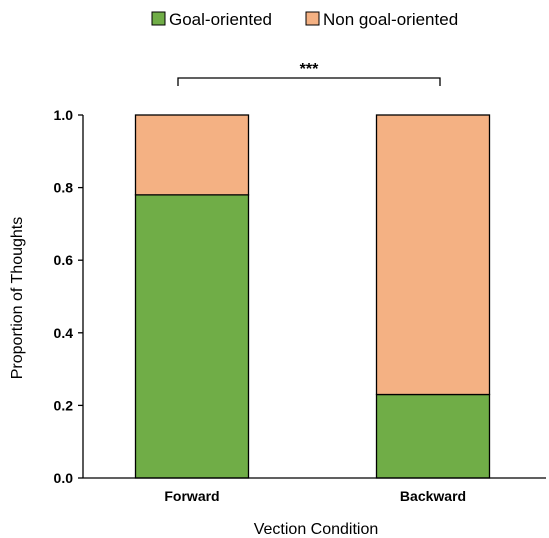  Describe the element at coordinates (64, 260) in the screenshot. I see `y-tick-label: 0.6` at that location.